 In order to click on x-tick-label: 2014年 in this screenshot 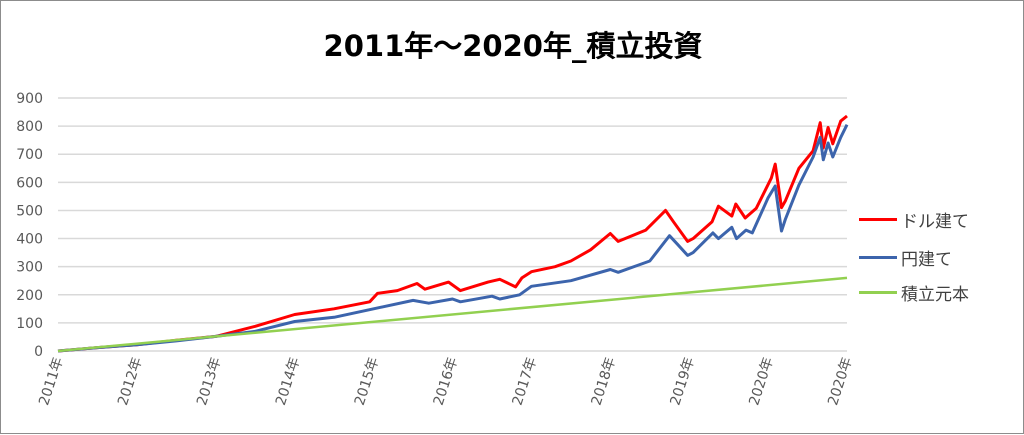, I will do `click(288, 381)`.